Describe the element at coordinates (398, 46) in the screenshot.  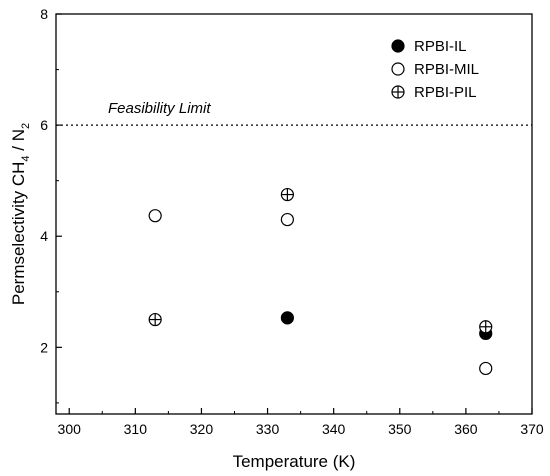
I see `legend-marker-rpbi-il` at that location.